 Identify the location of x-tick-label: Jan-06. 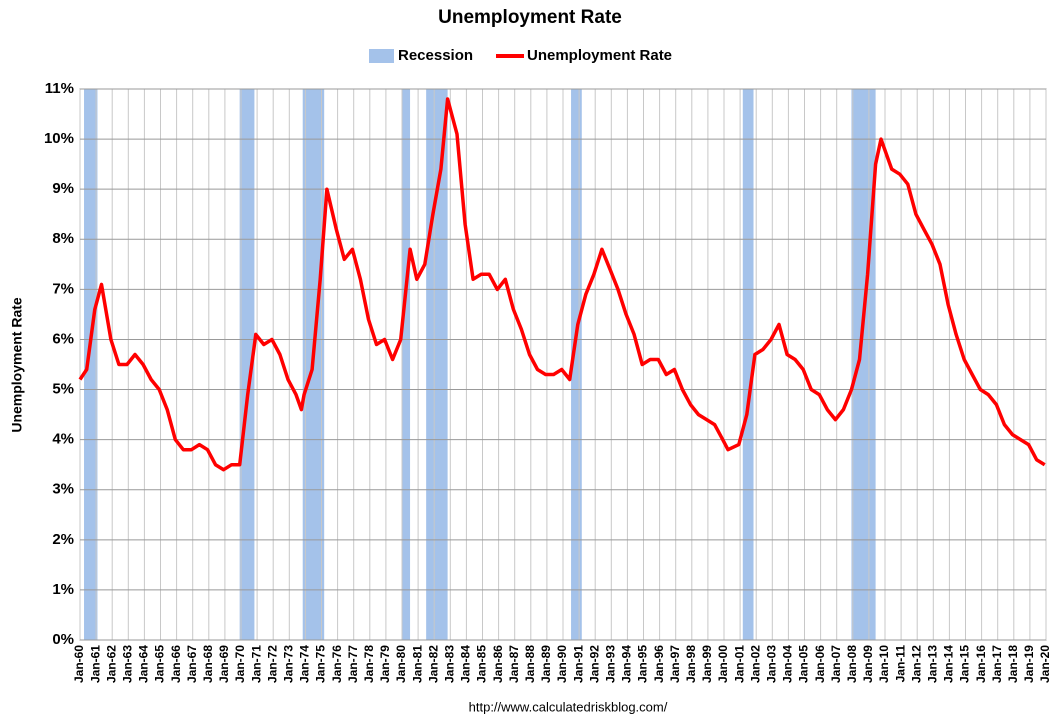
(820, 664).